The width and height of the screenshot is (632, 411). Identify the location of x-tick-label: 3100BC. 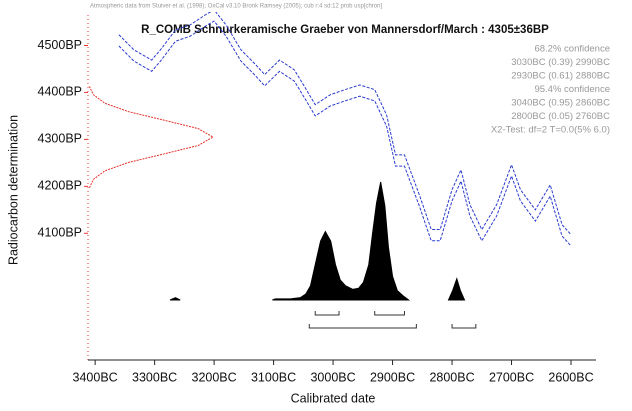
(273, 377).